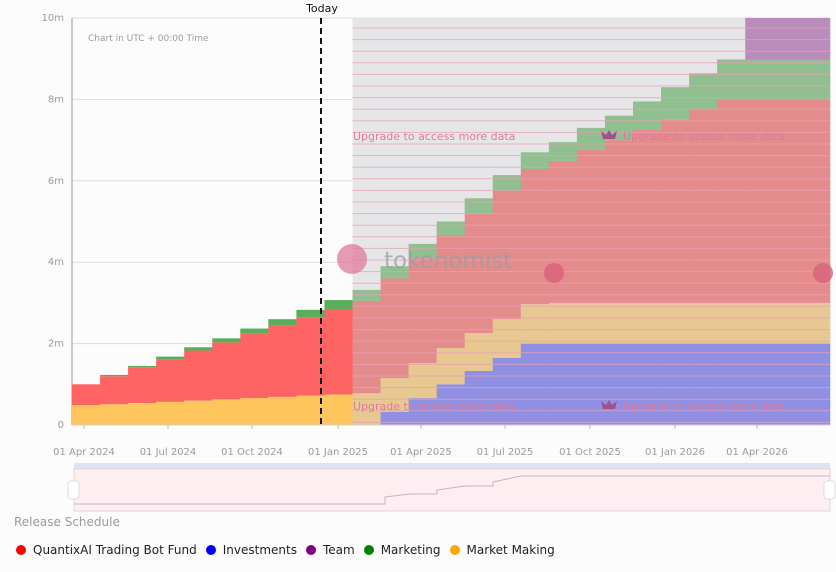  I want to click on legend-item-team: Team, so click(330, 550).